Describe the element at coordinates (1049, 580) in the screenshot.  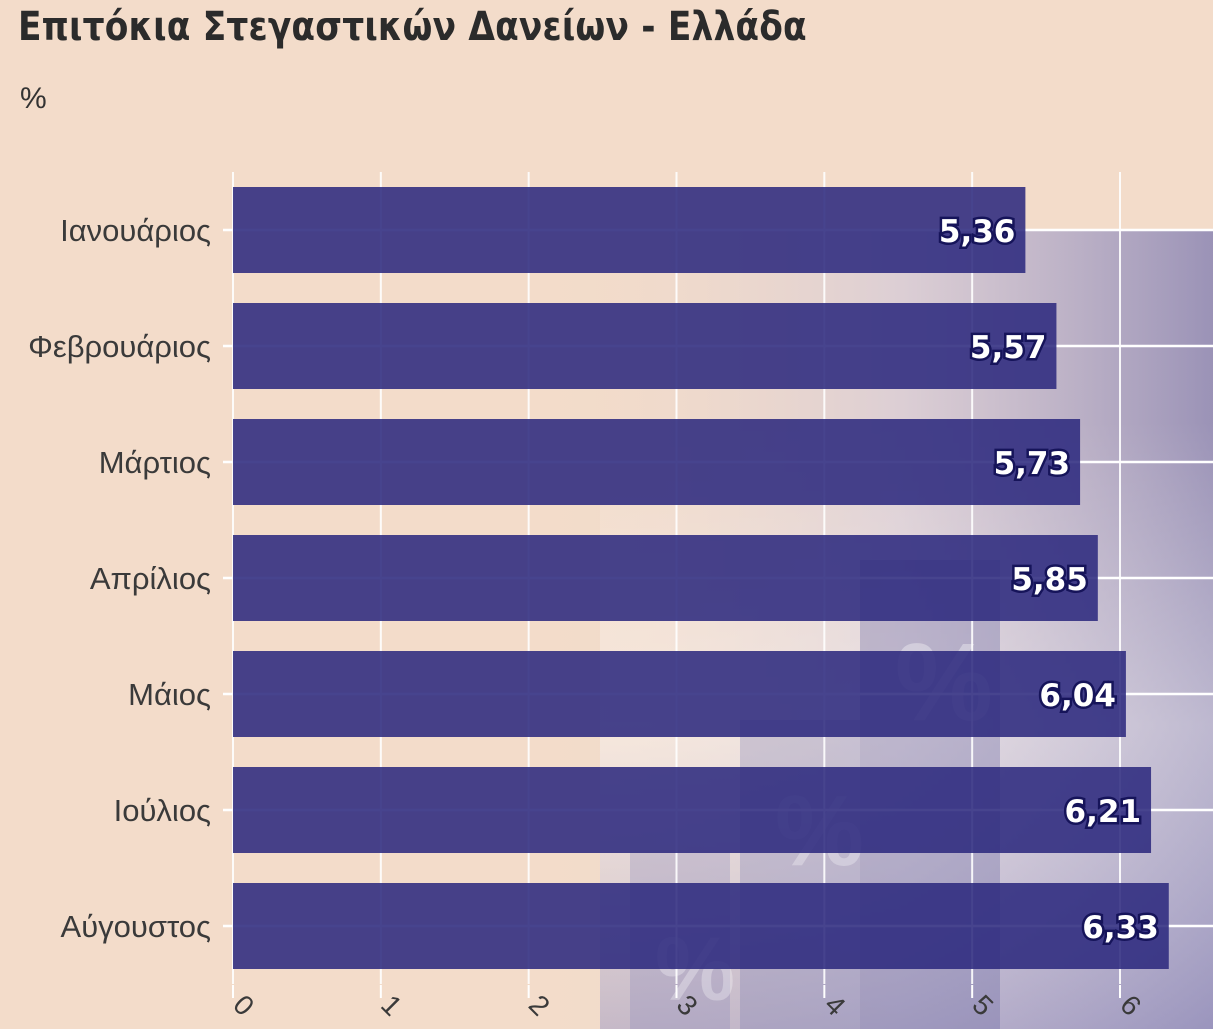
I see `value-label-3: 5,85` at that location.